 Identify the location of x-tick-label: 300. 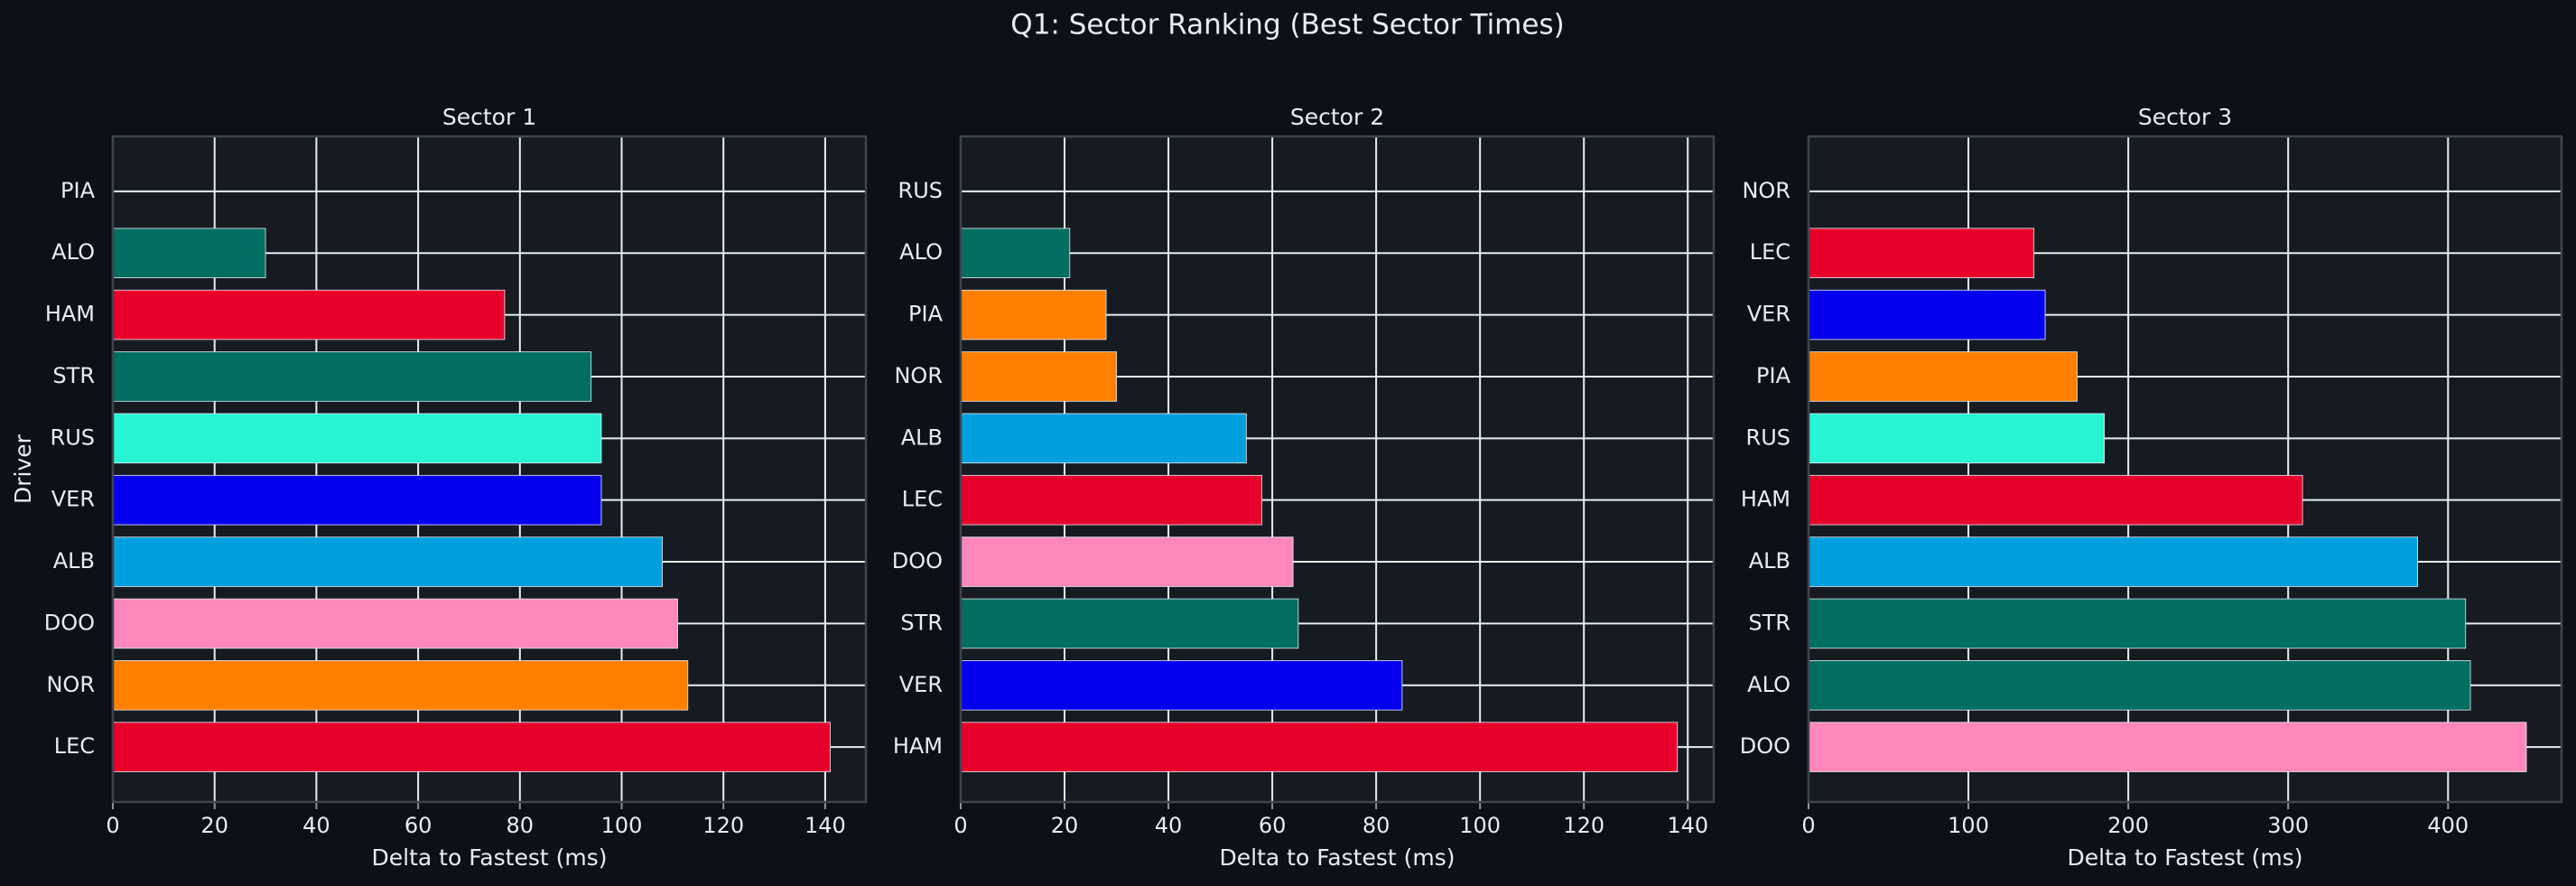
(2288, 825).